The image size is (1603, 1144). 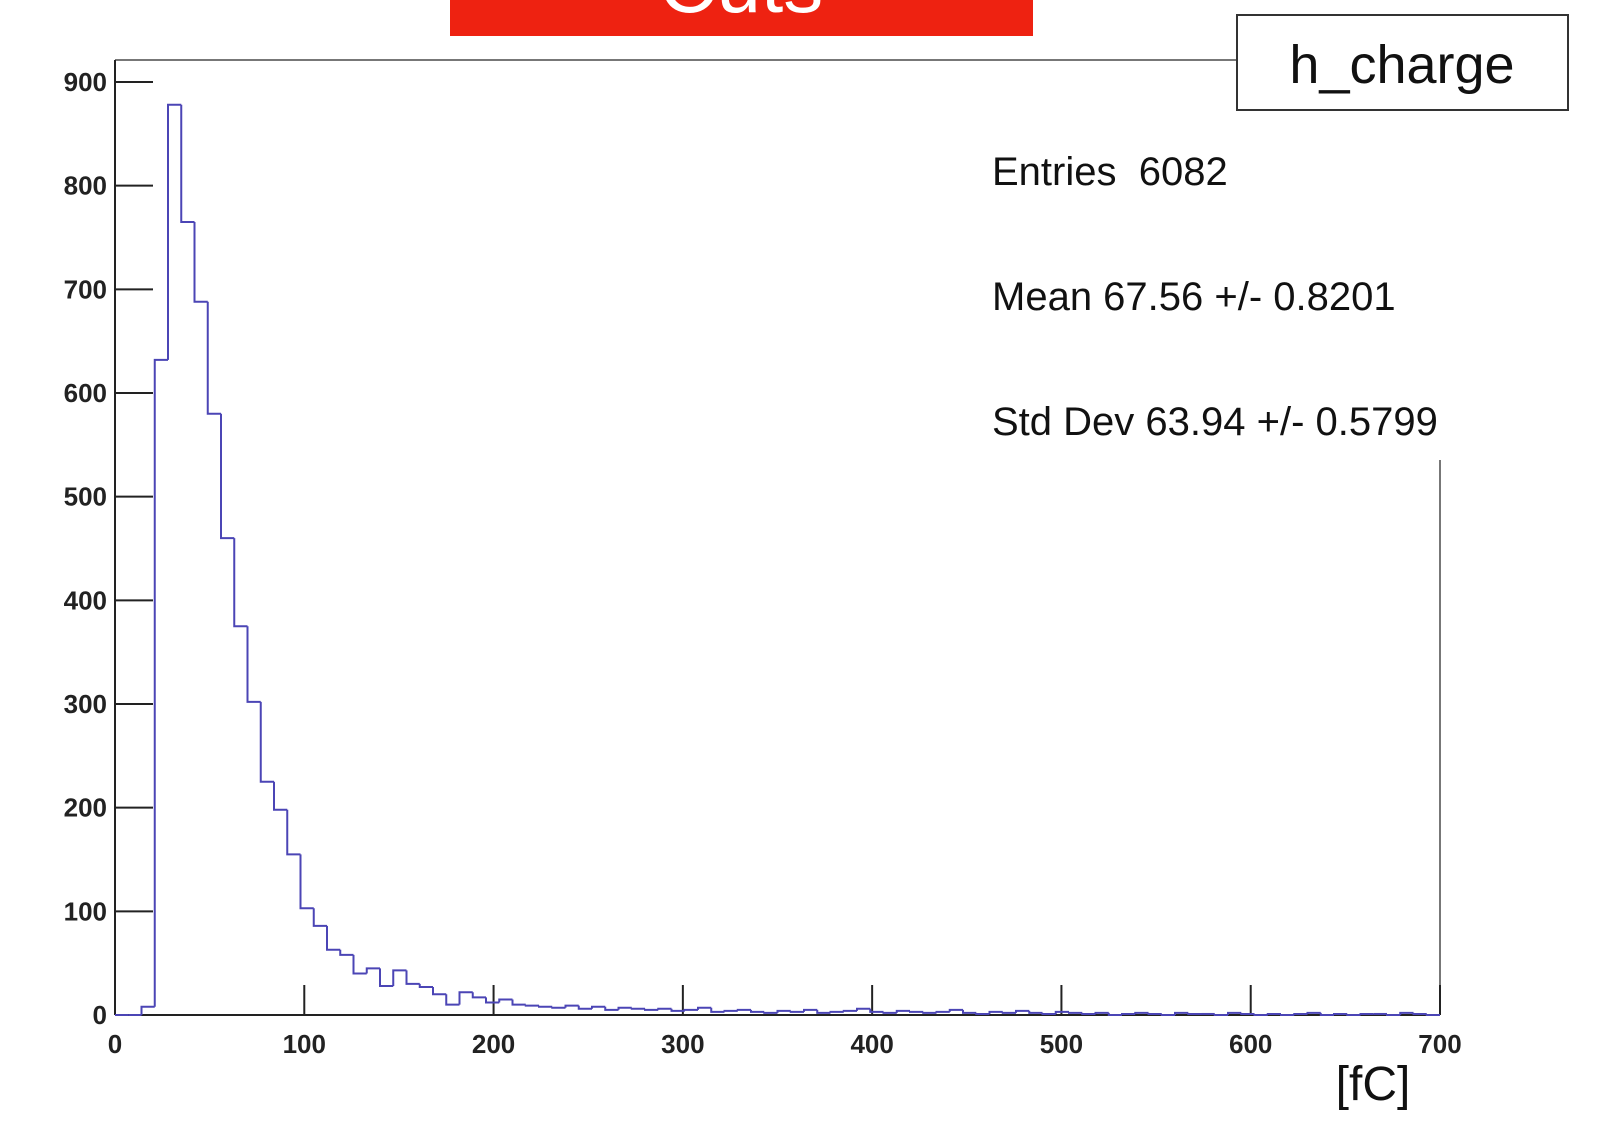 I want to click on stat-std: Std Dev 63.94 +/- 0.5799, so click(x=1215, y=422).